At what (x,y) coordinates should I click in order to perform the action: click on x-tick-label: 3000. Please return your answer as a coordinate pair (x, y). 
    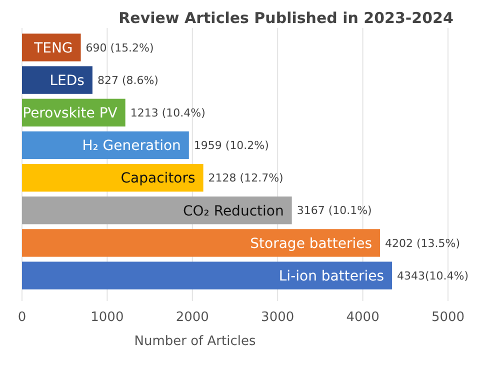
    Looking at the image, I should click on (277, 317).